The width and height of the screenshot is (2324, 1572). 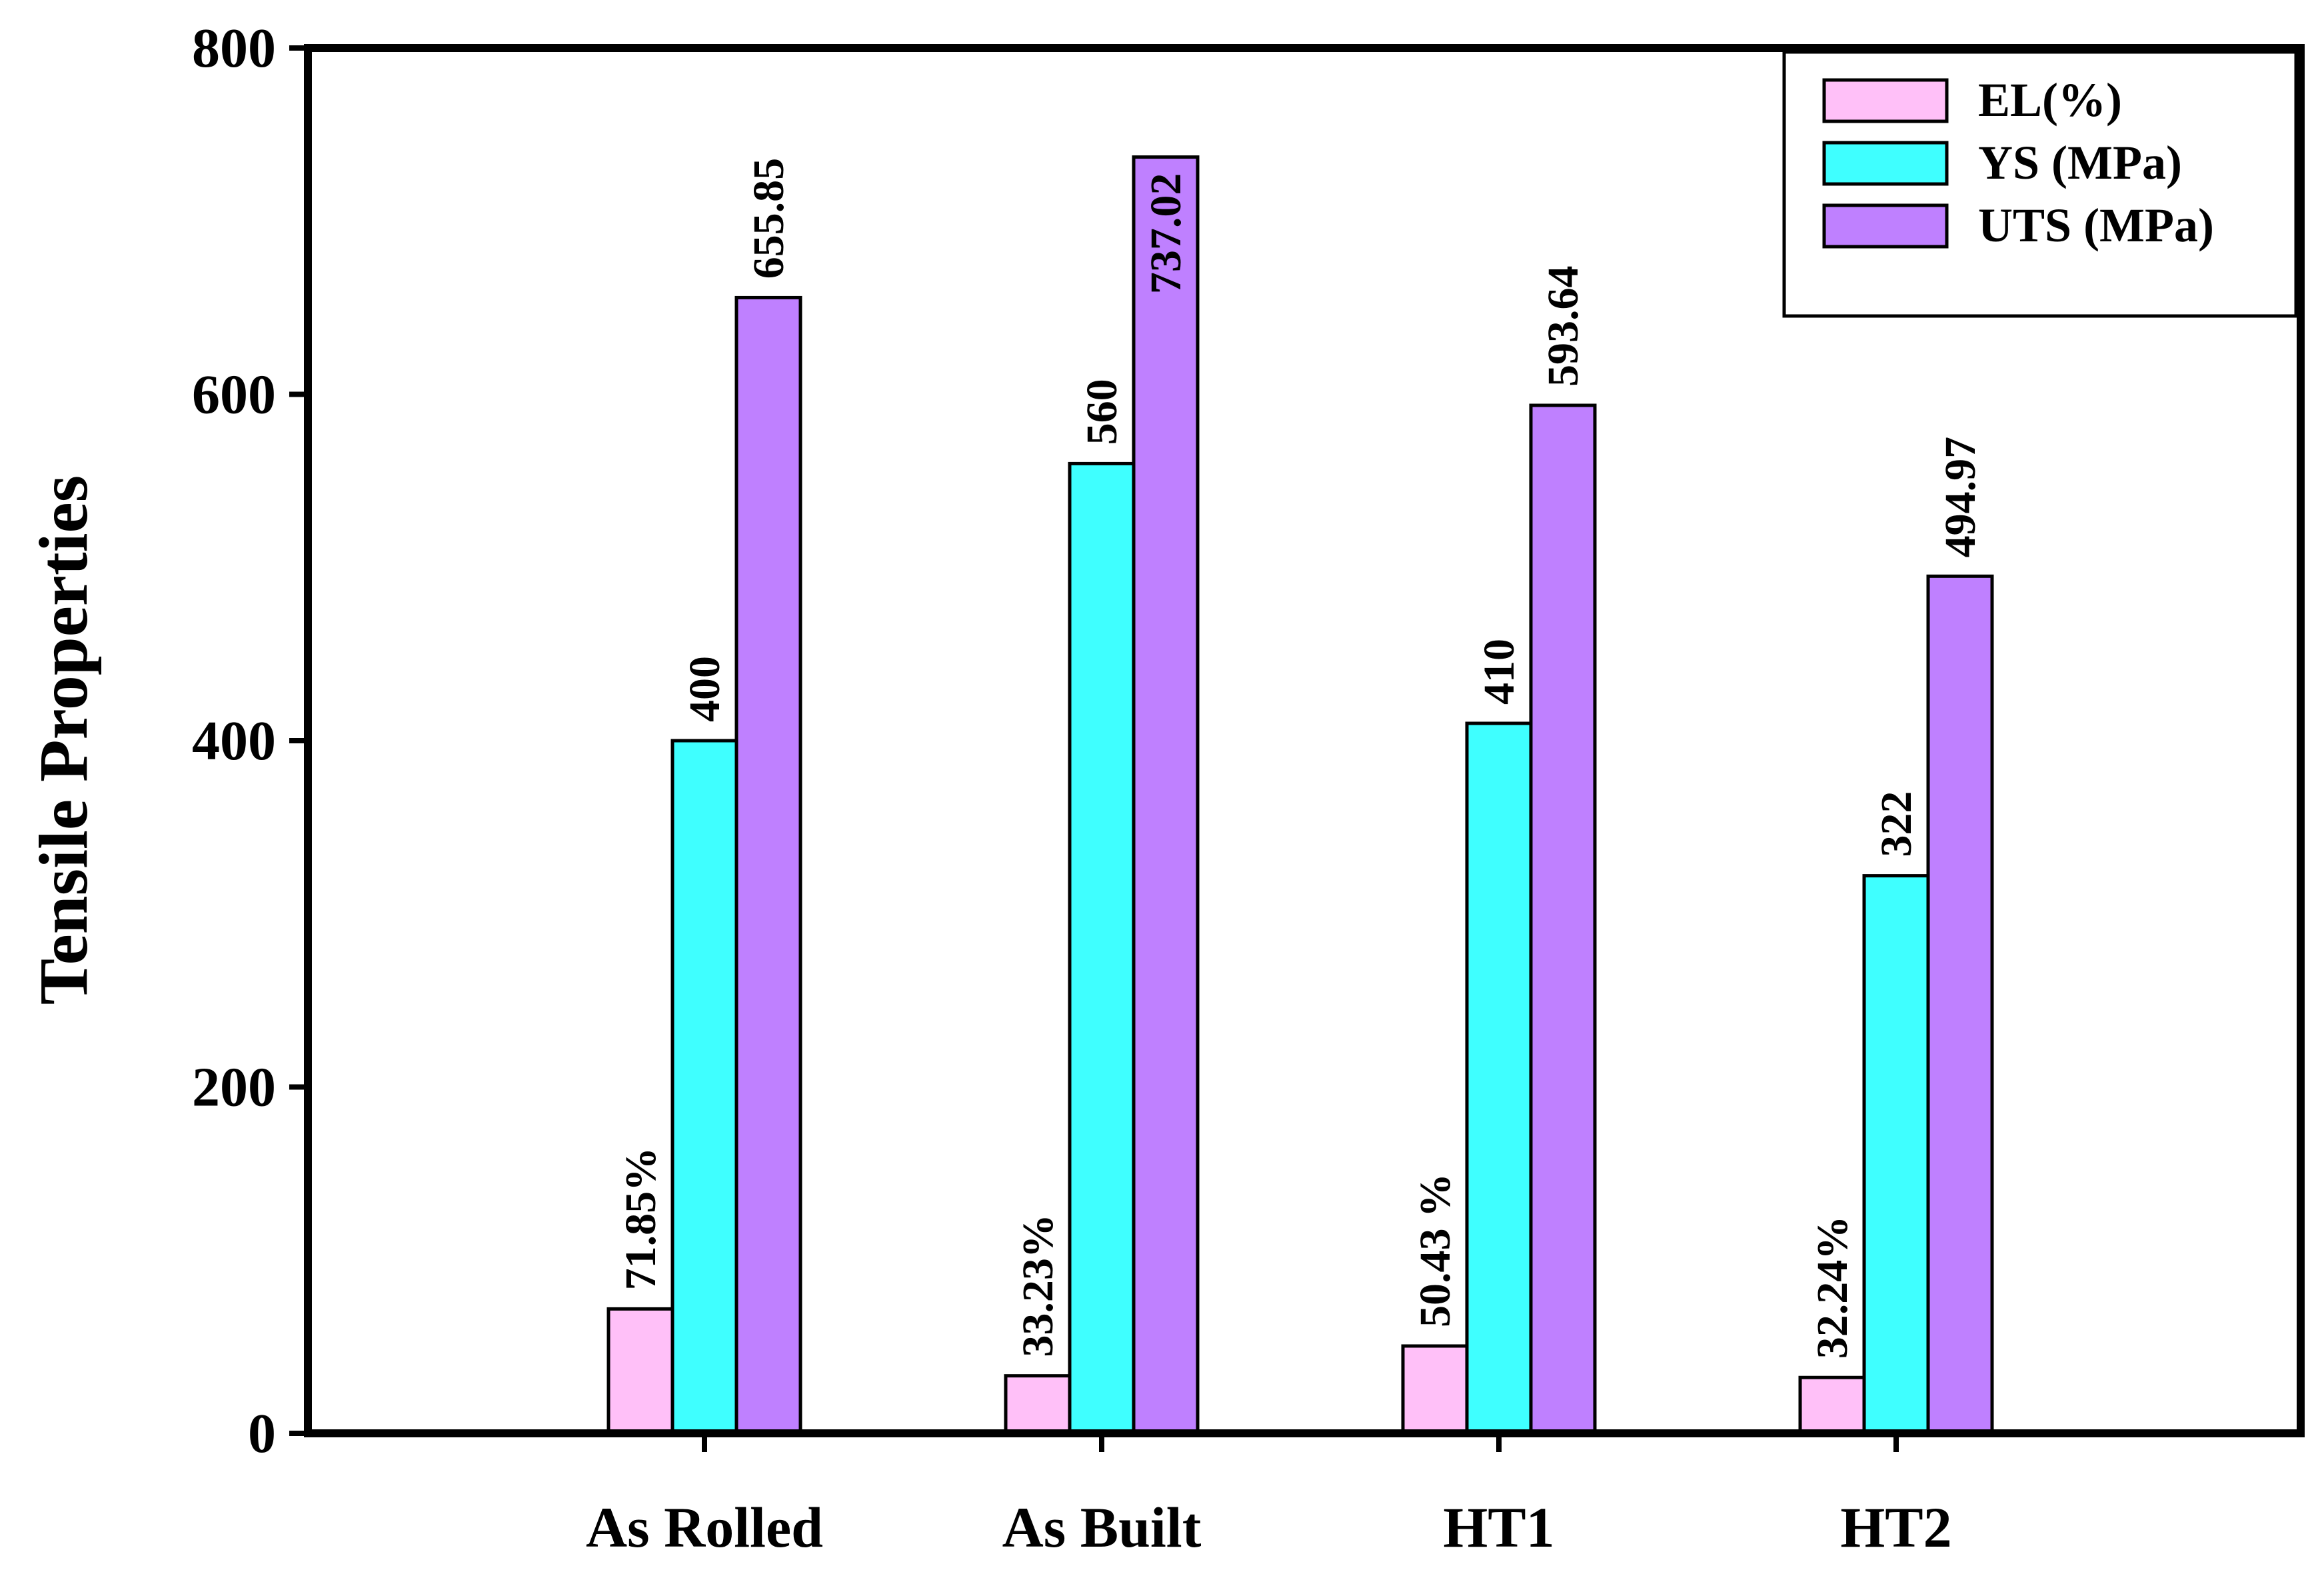 What do you see at coordinates (640, 1219) in the screenshot?
I see `bar-value-label: 71.85%` at bounding box center [640, 1219].